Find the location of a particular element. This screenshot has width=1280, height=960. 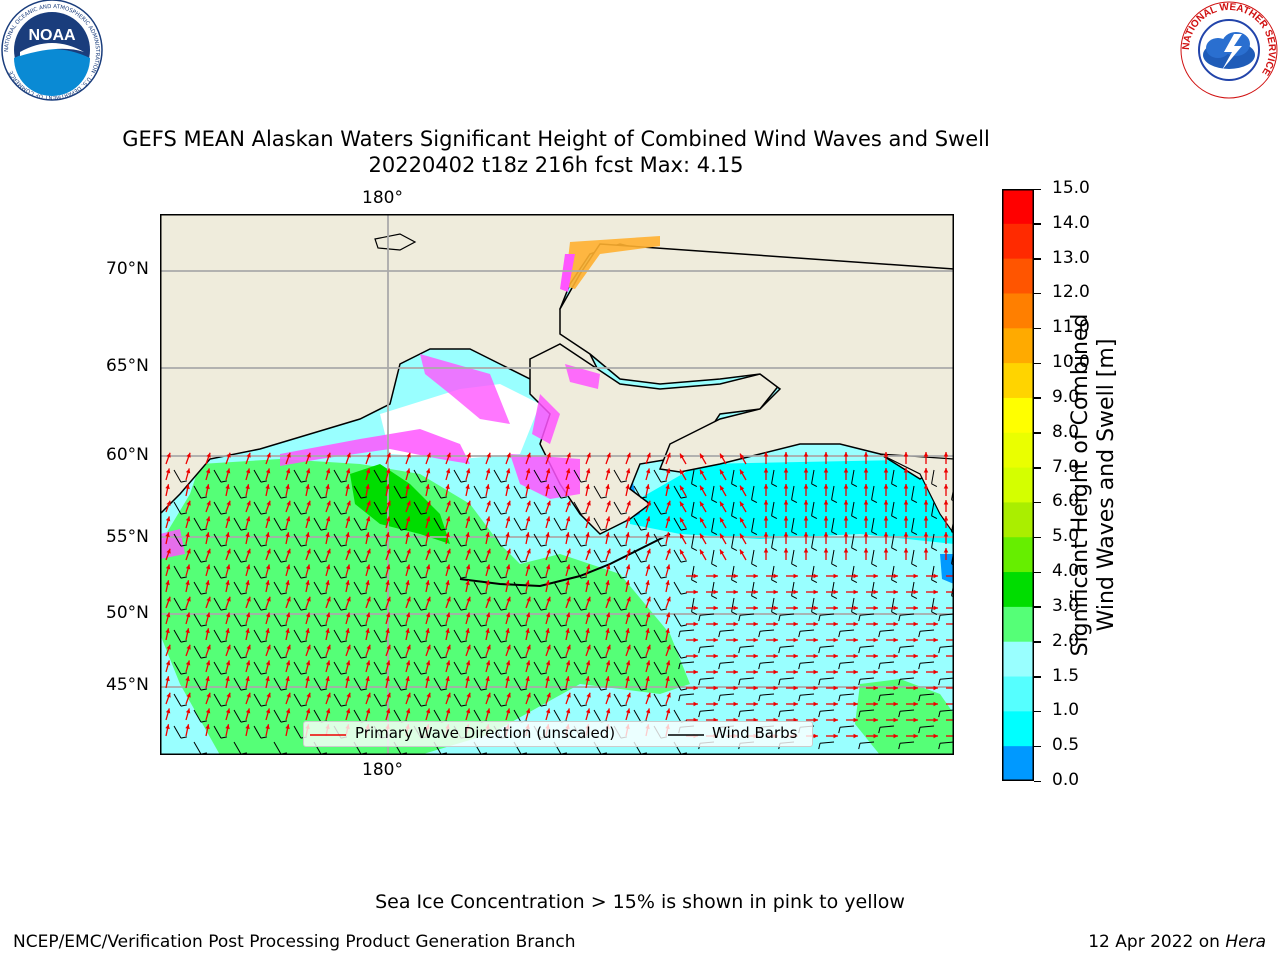

colorbar-segment is located at coordinates (1018, 311).